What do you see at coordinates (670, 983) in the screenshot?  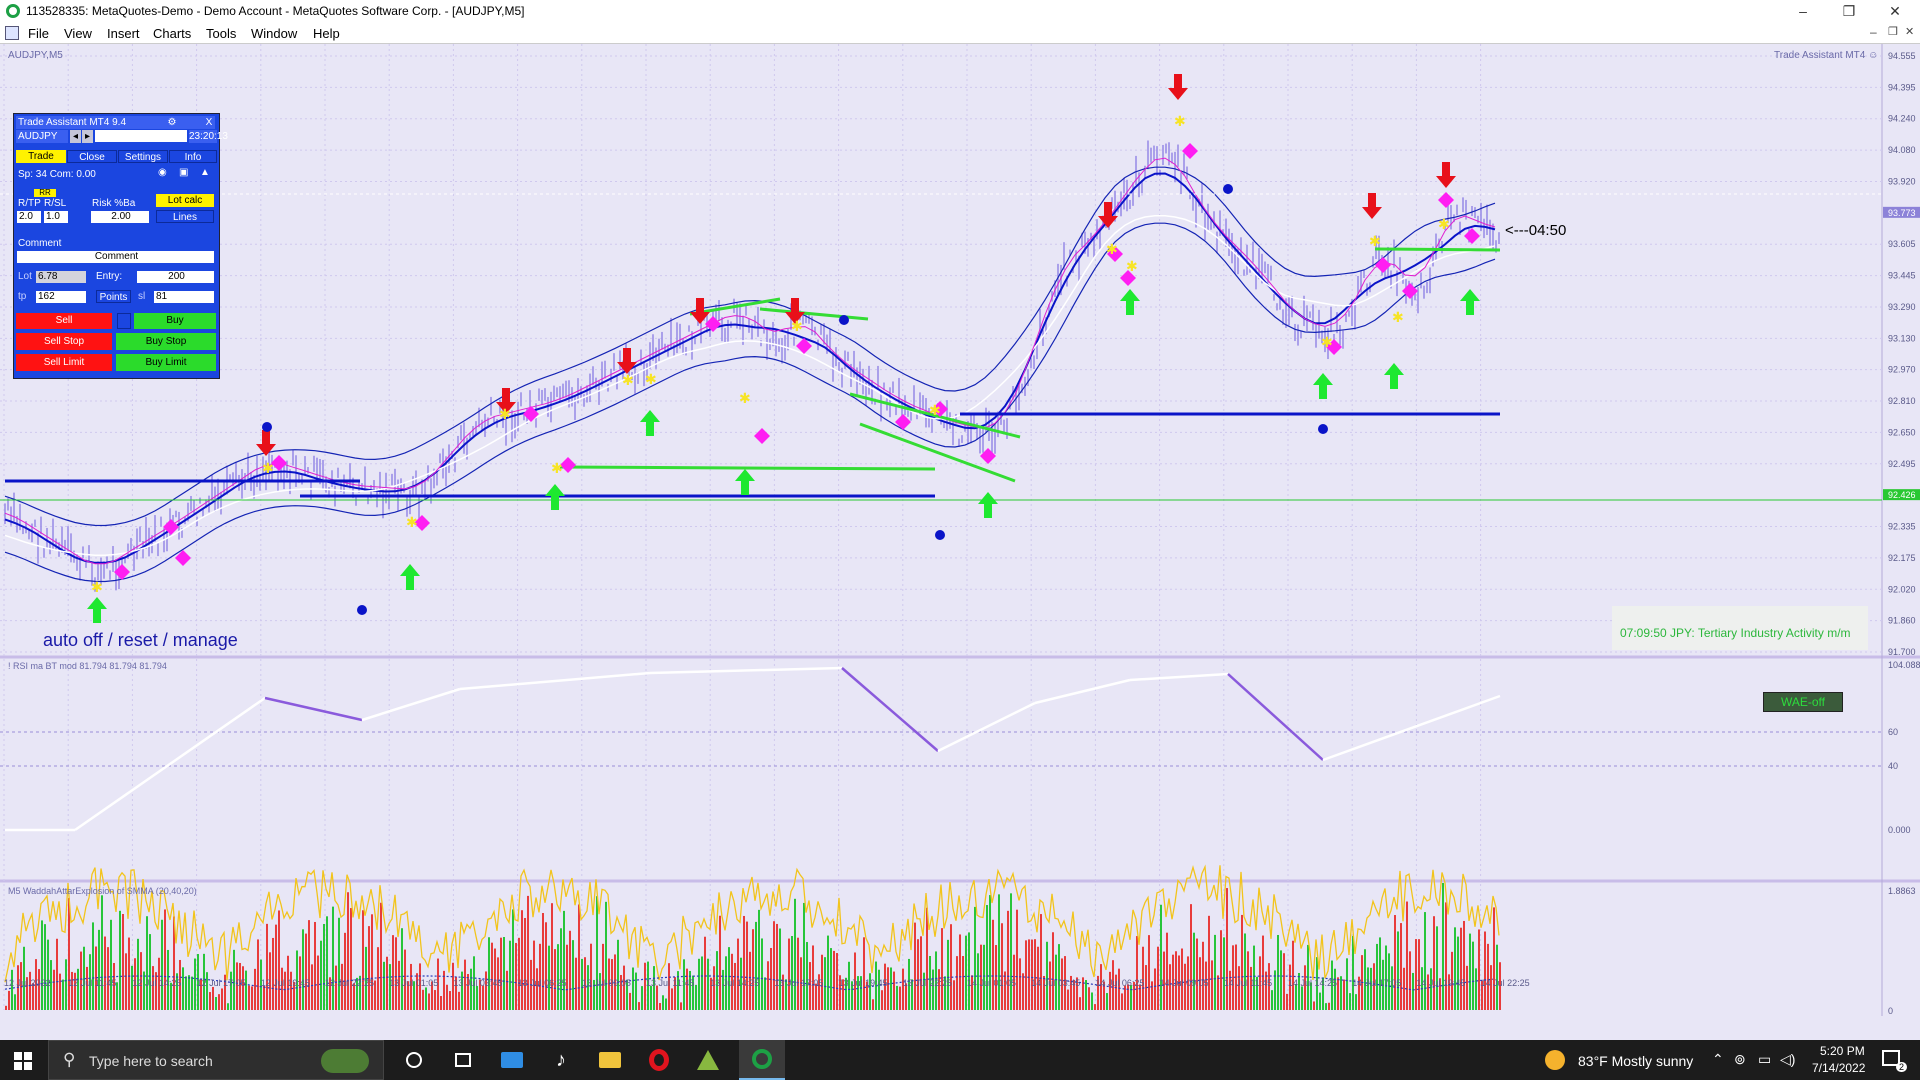 I see `time-tick: 13 Jul 11:45` at bounding box center [670, 983].